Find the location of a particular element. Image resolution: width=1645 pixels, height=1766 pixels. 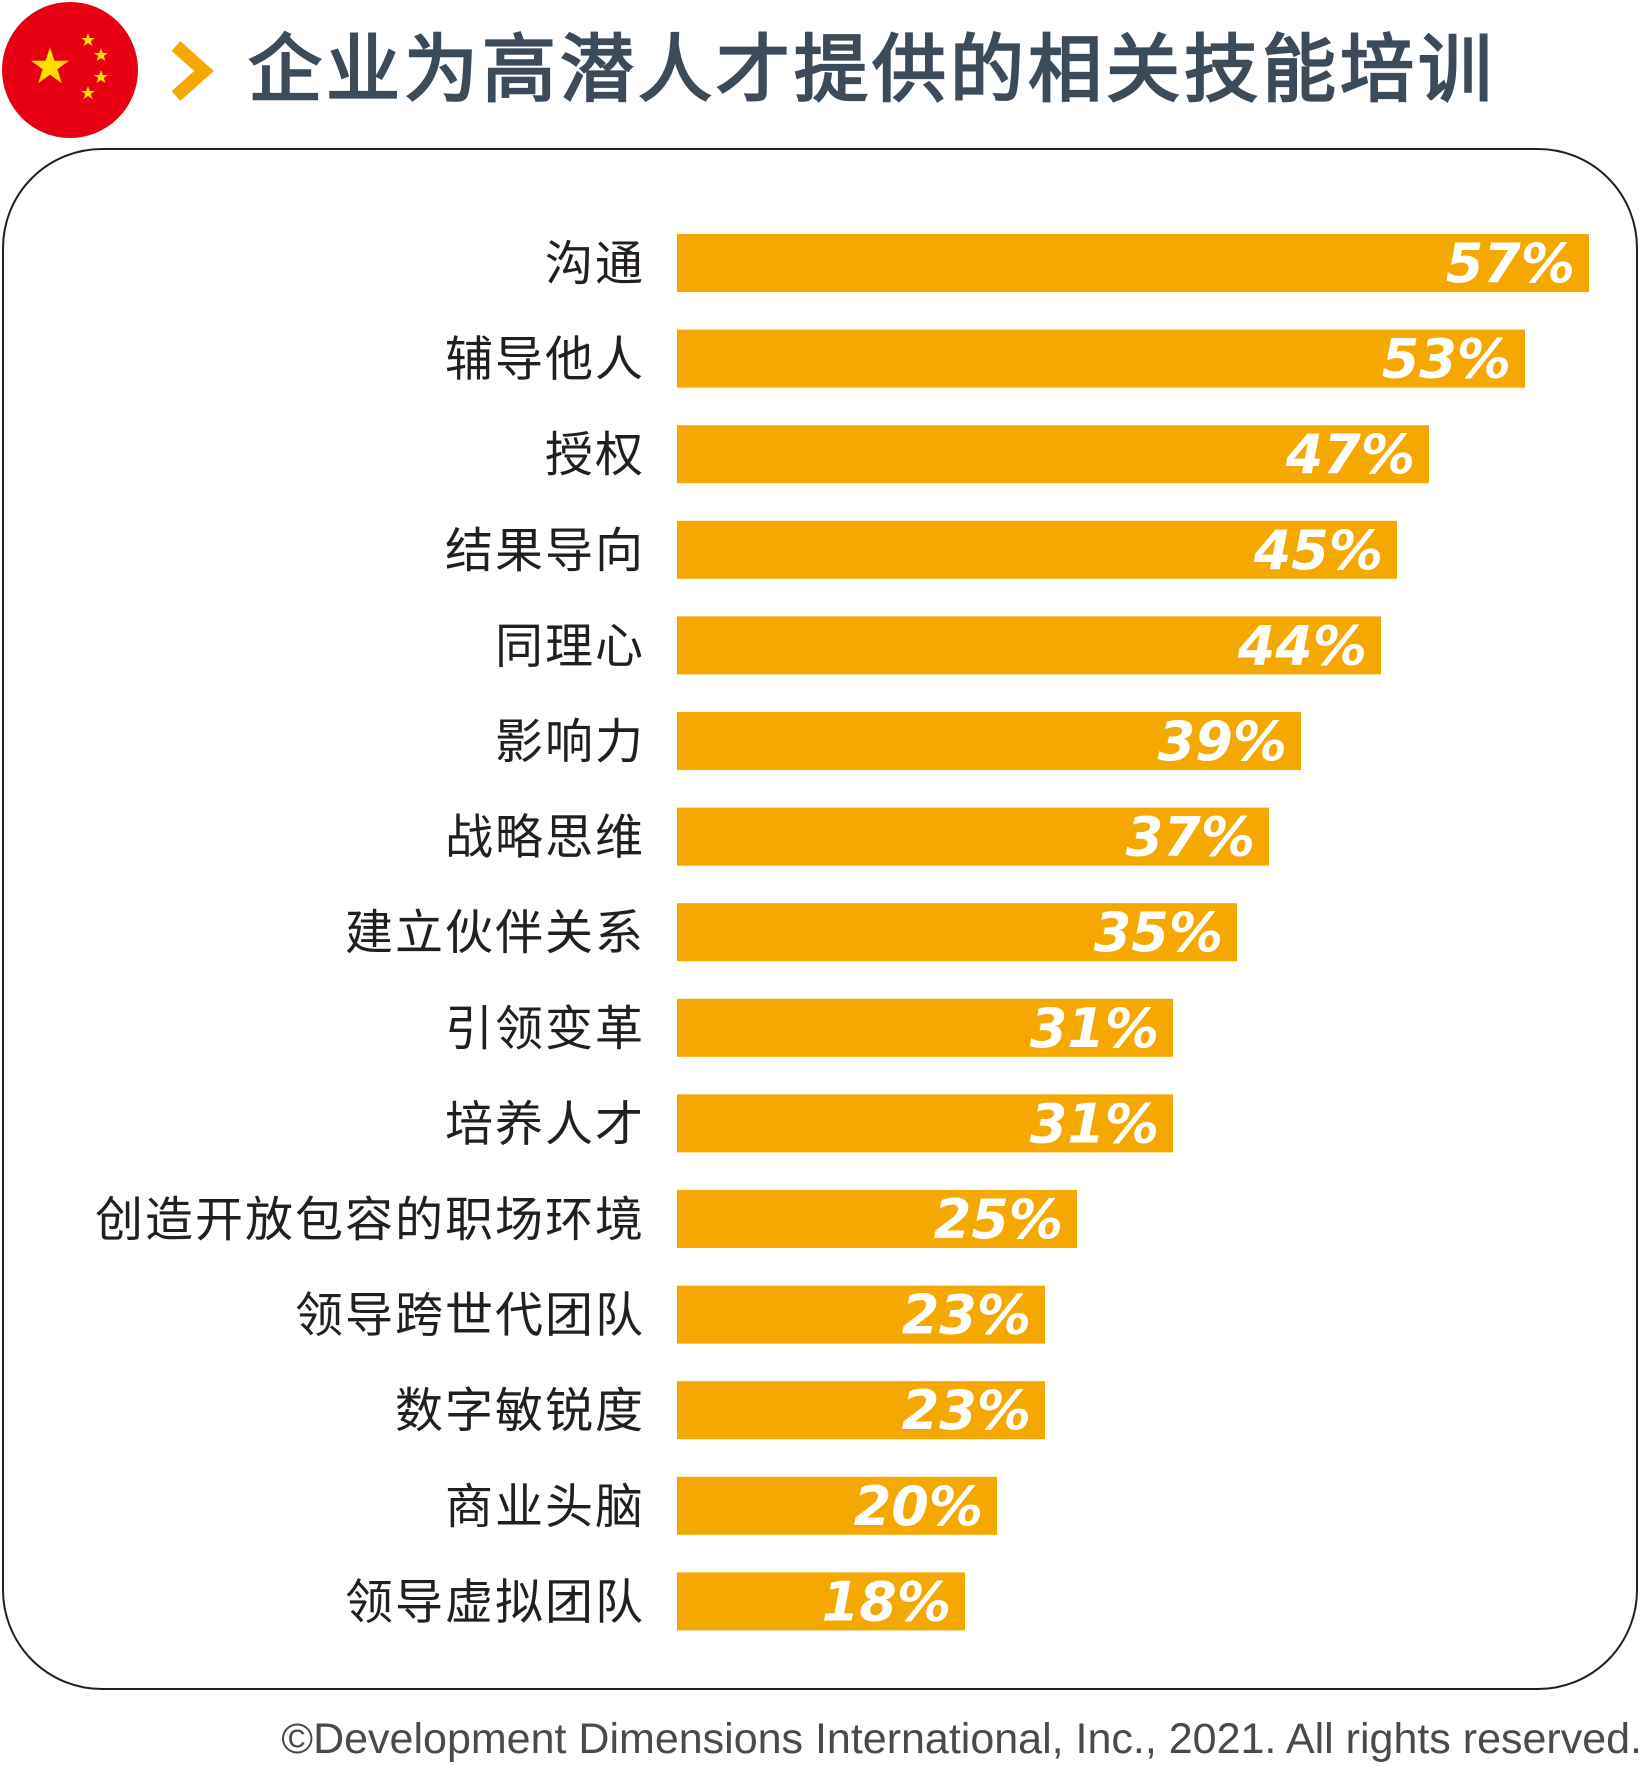

category-label: 商业头脑 is located at coordinates (545, 1507).